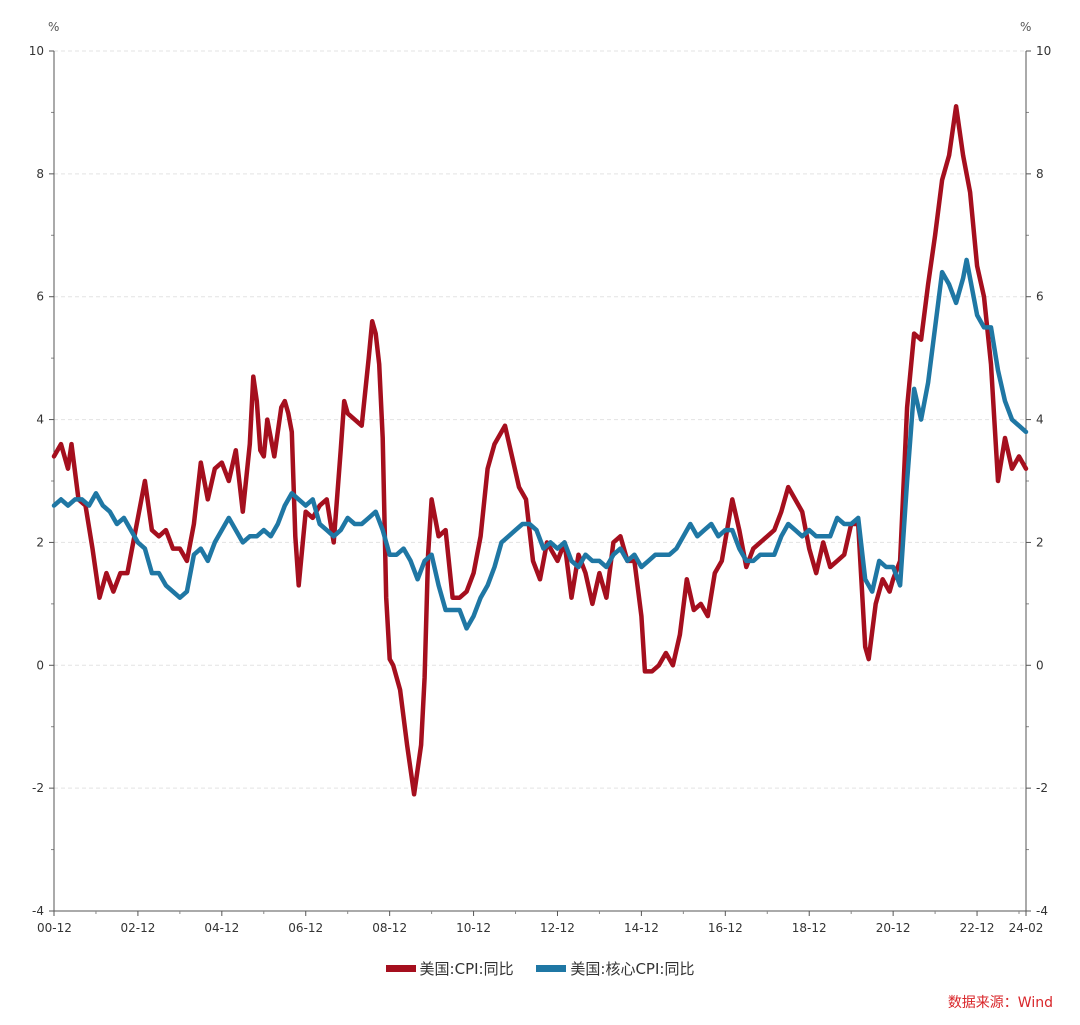 Image resolution: width=1080 pixels, height=1025 pixels. I want to click on legend-label-core-cpi: 美国:核心CPI:同比, so click(632, 969).